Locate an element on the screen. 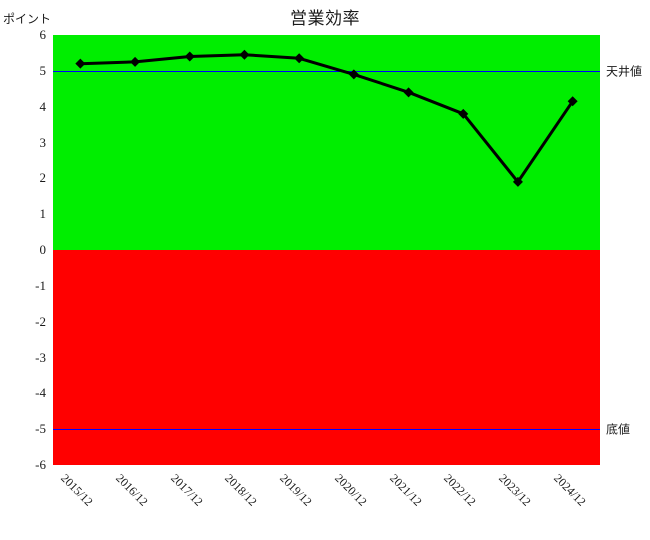 Image resolution: width=650 pixels, height=540 pixels. y-tick-label: 2 is located at coordinates (43, 178).